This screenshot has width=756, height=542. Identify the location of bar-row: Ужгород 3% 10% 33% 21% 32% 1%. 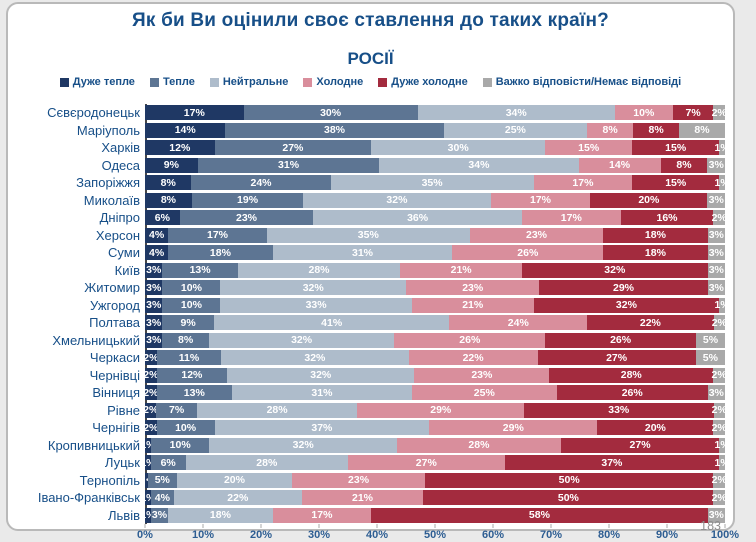
(372, 306).